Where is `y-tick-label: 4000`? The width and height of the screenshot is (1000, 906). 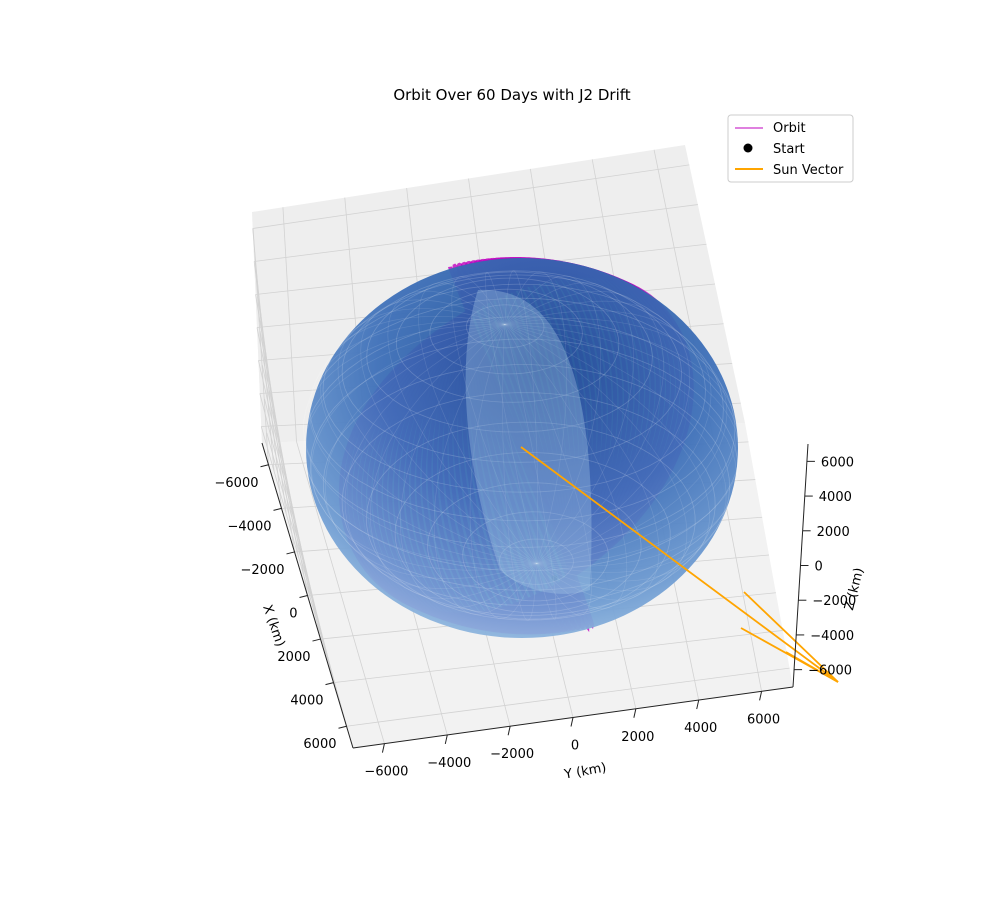
y-tick-label: 4000 is located at coordinates (700, 728).